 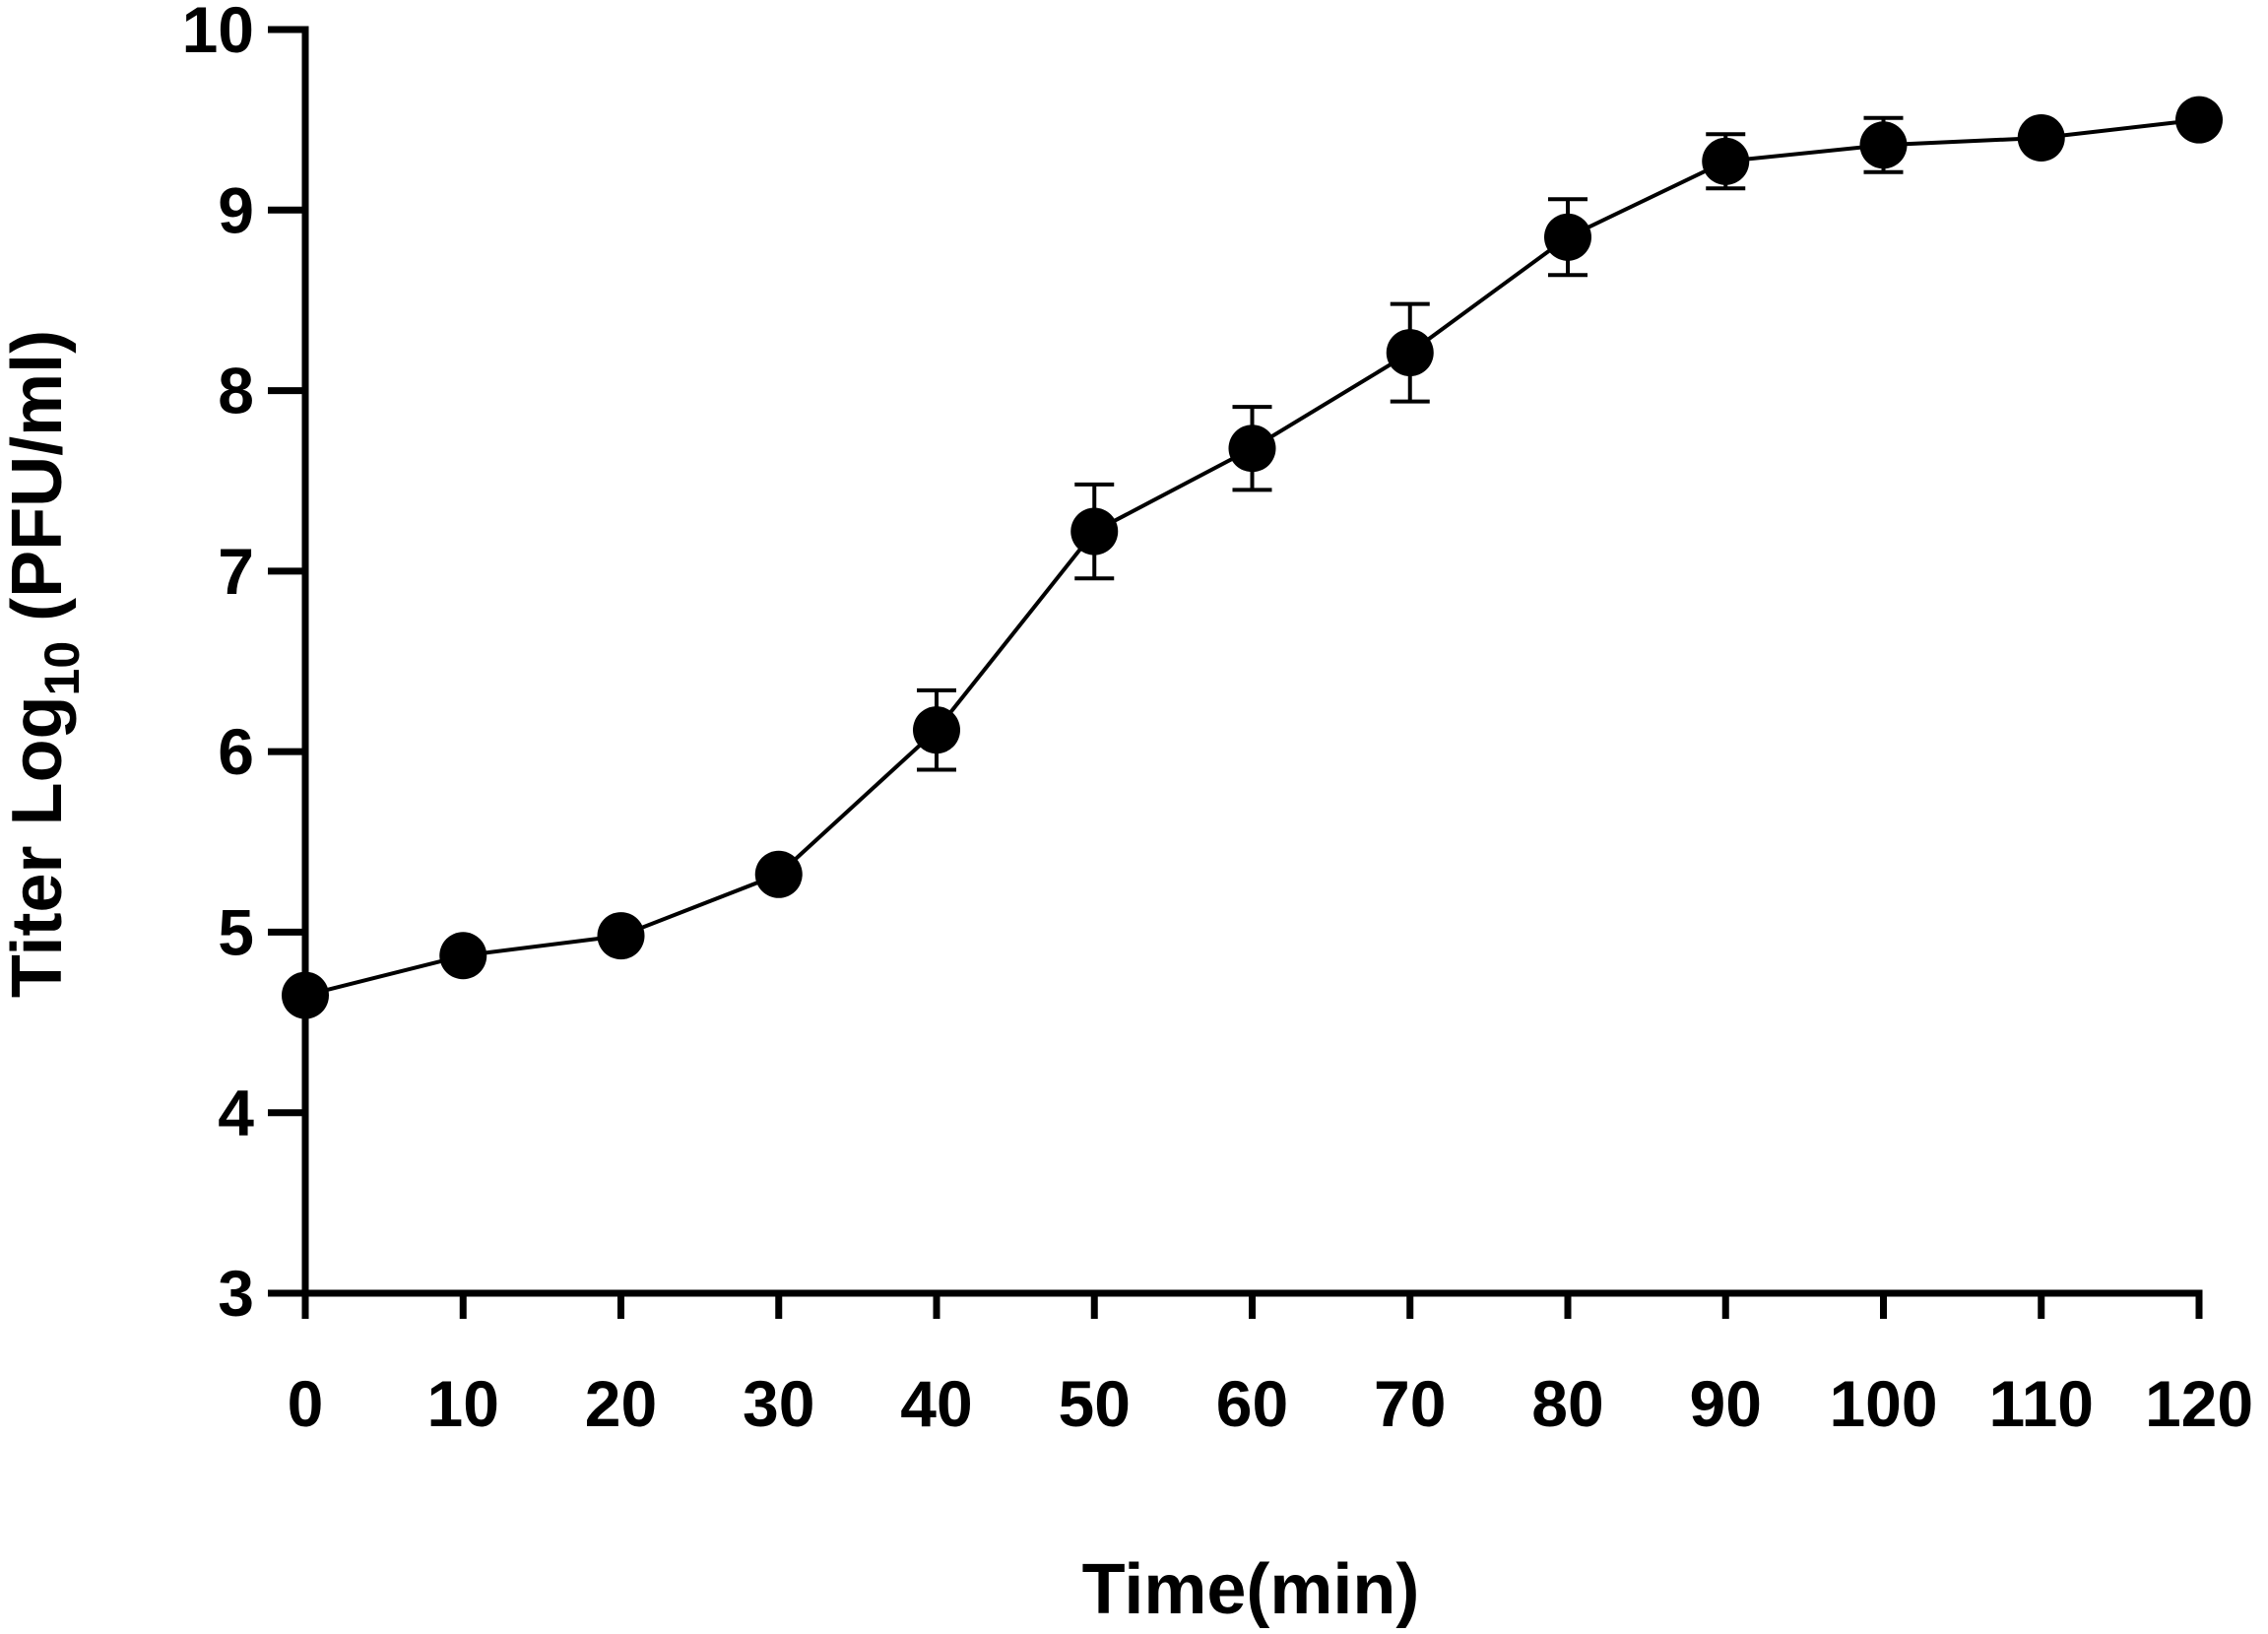 What do you see at coordinates (244, 665) in the screenshot?
I see `y-axis-ticks: 3 4 5 6 7 8 9 10` at bounding box center [244, 665].